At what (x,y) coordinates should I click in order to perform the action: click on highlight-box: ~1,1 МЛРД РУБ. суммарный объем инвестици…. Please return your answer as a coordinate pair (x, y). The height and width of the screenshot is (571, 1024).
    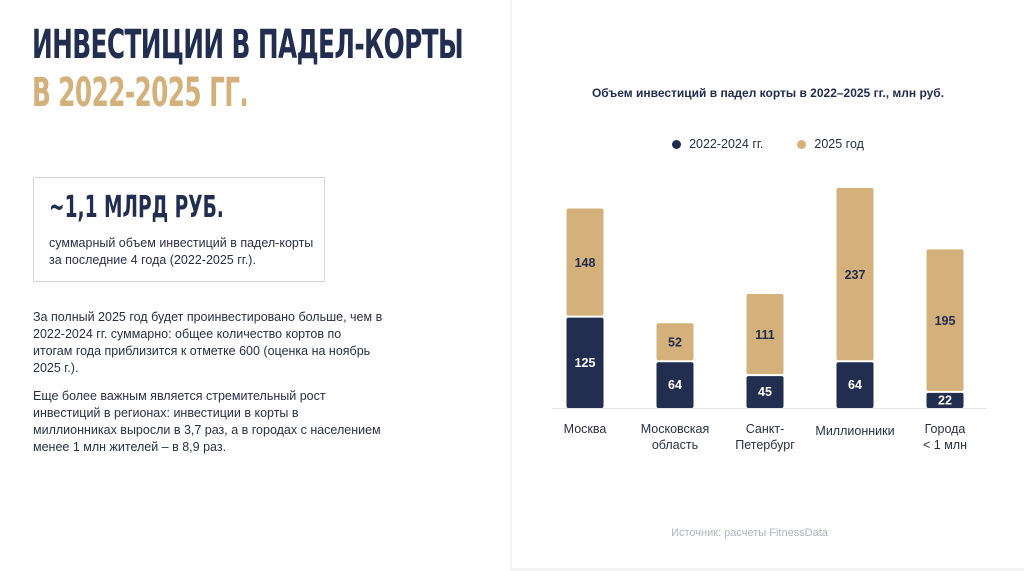
    Looking at the image, I should click on (179, 229).